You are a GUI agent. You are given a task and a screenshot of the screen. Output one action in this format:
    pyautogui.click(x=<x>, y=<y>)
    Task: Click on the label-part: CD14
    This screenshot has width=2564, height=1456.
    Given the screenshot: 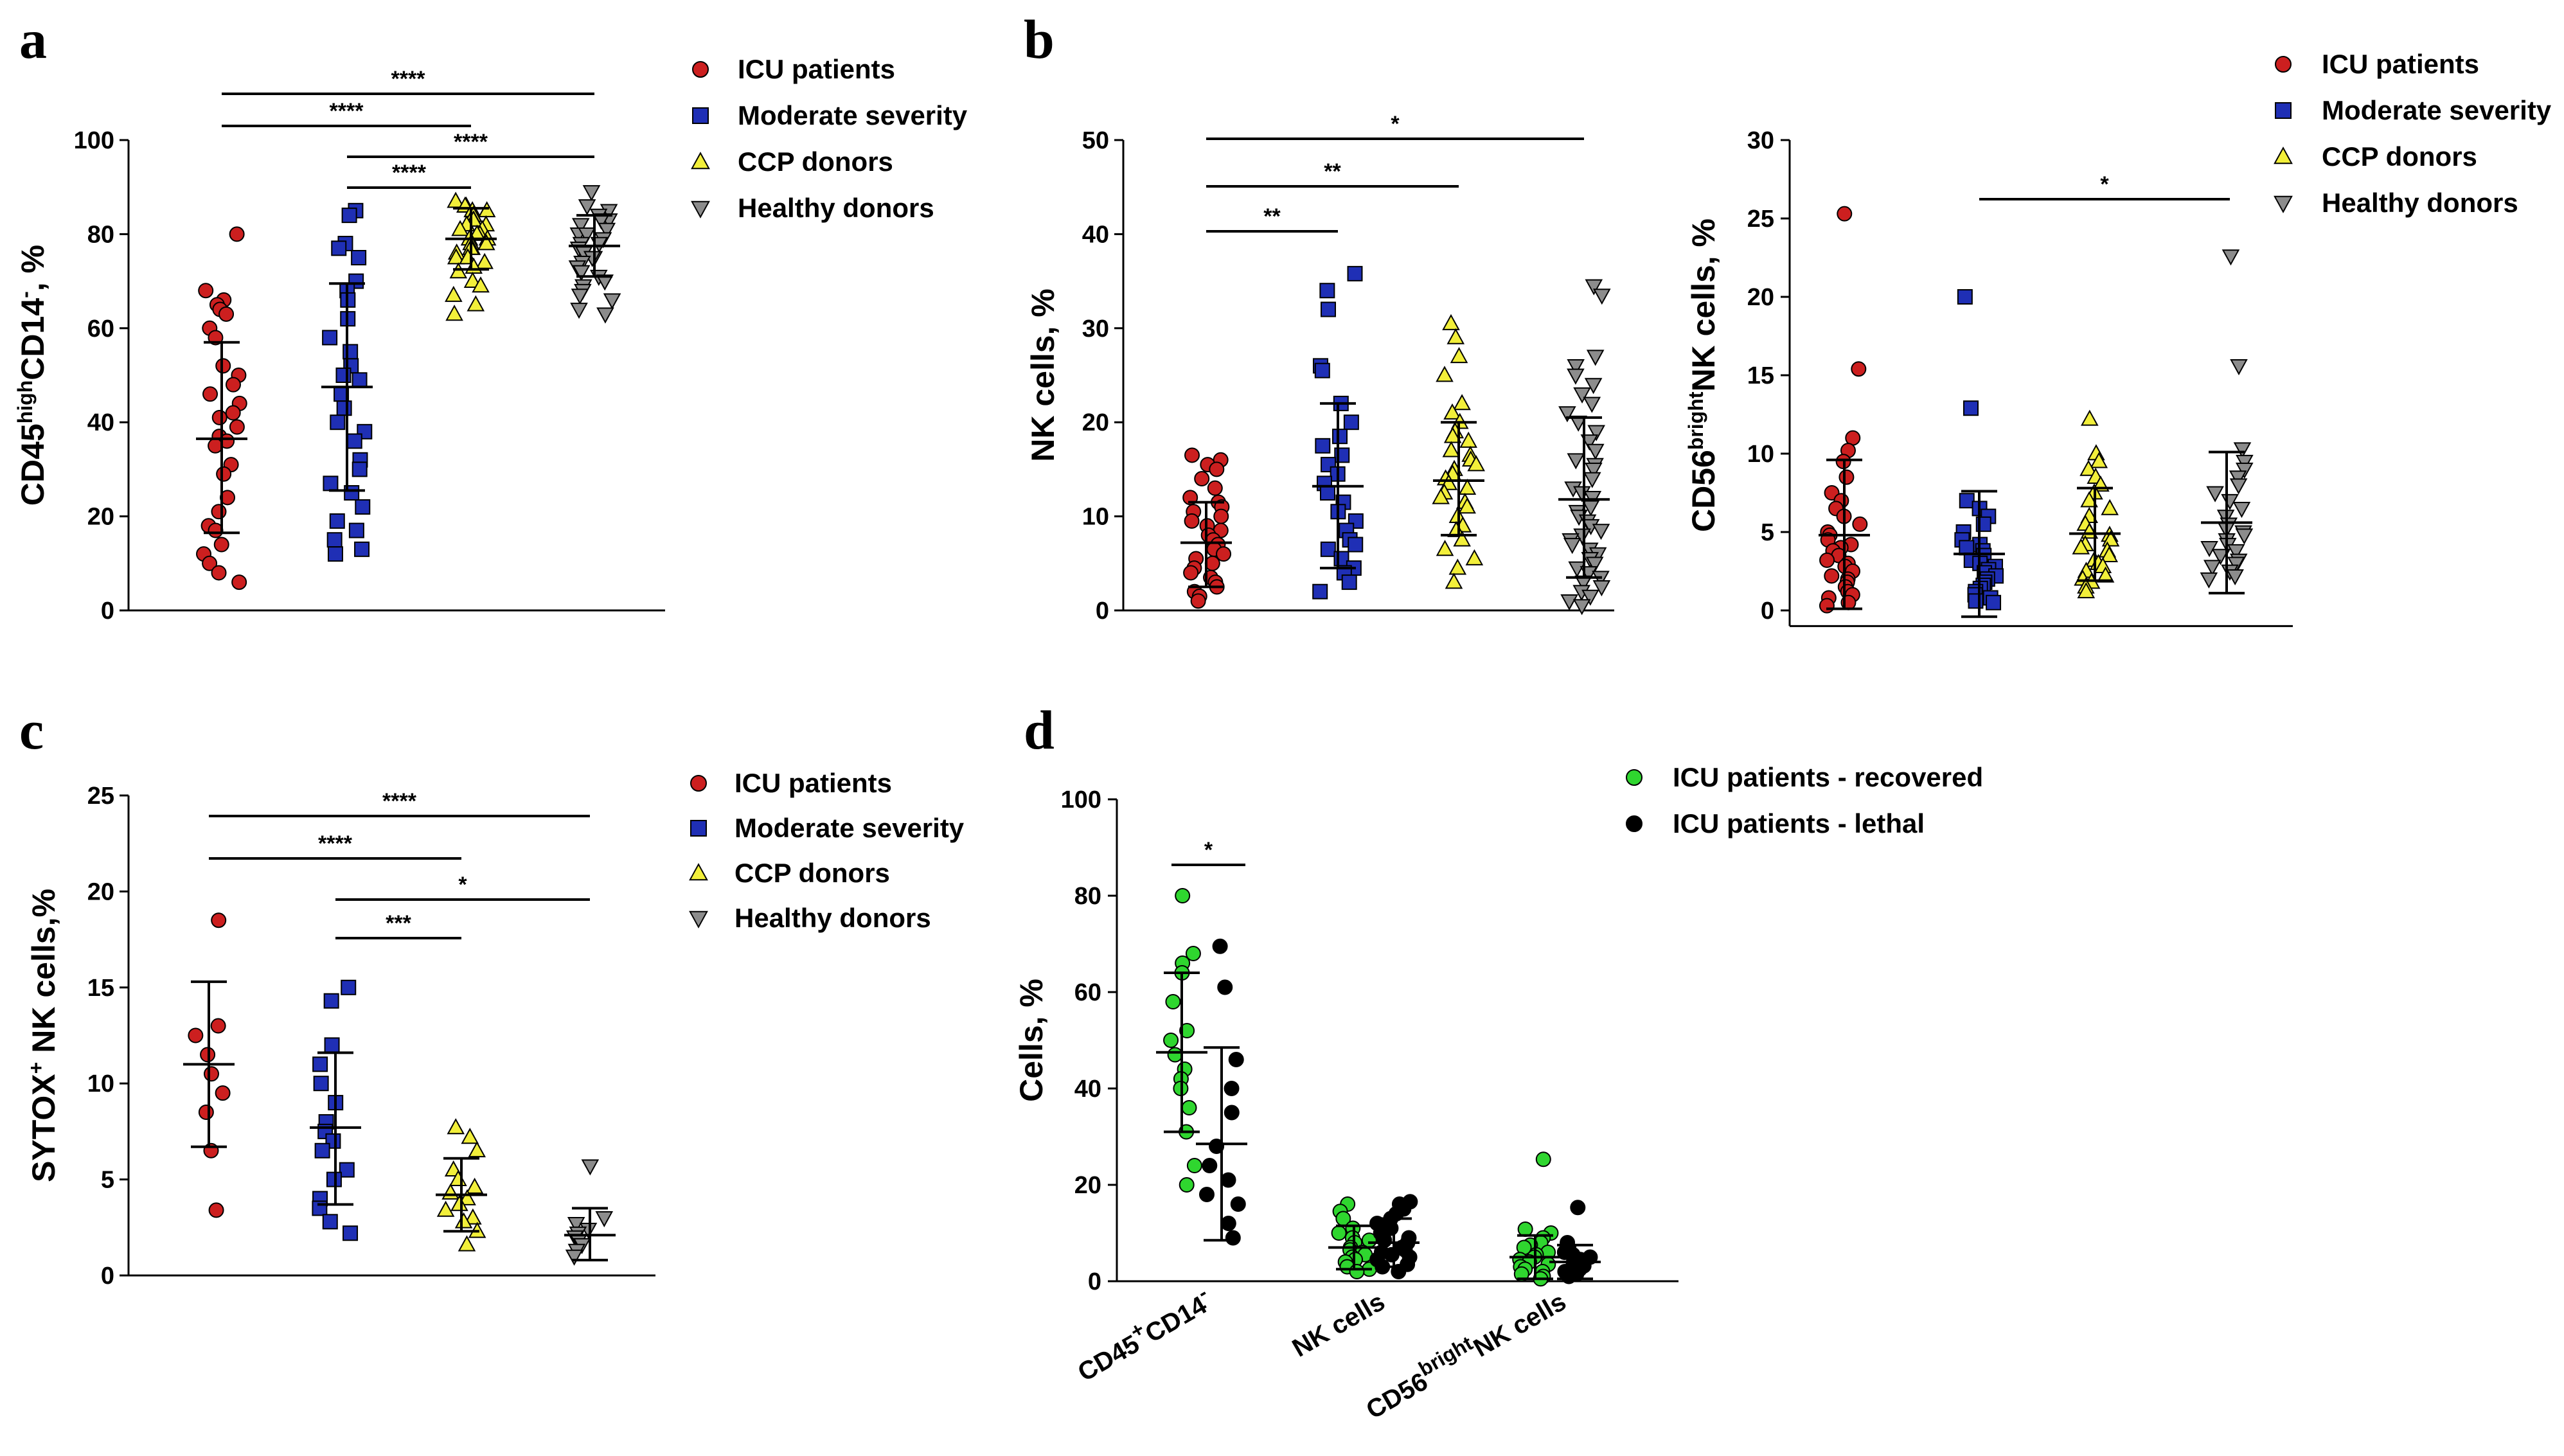 What is the action you would take?
    pyautogui.click(x=1177, y=1320)
    